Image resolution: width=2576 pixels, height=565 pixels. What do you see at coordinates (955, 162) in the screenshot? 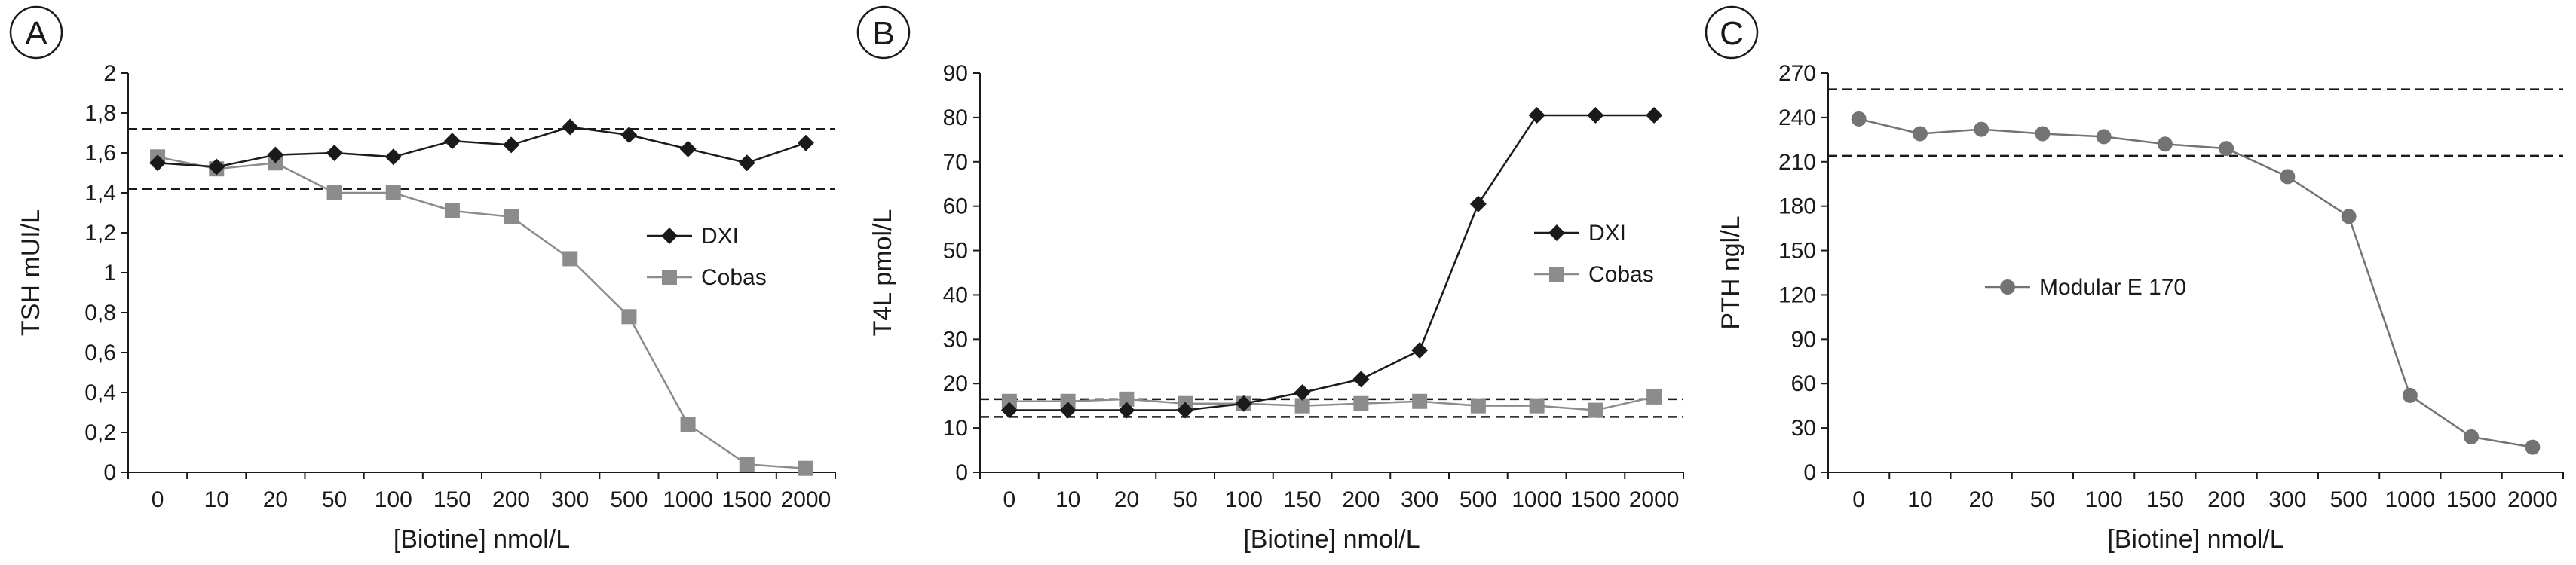
I see `y-tick-label: 70` at bounding box center [955, 162].